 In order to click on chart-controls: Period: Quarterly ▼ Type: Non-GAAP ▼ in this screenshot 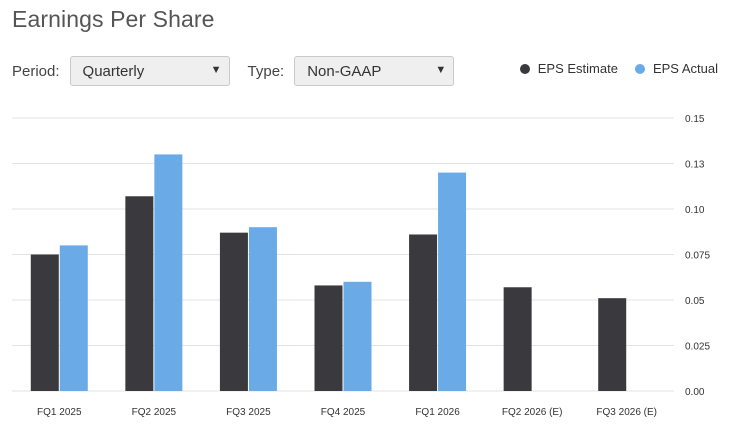, I will do `click(233, 71)`.